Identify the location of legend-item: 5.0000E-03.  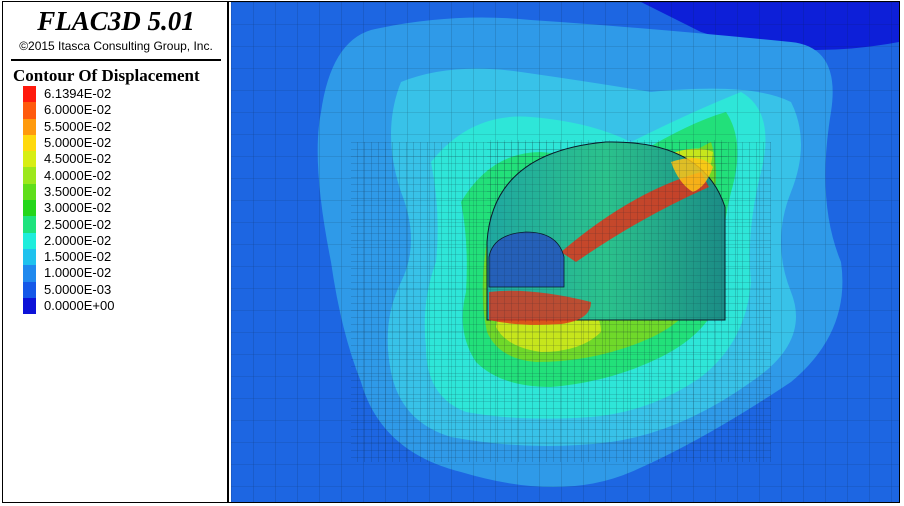
(68, 289).